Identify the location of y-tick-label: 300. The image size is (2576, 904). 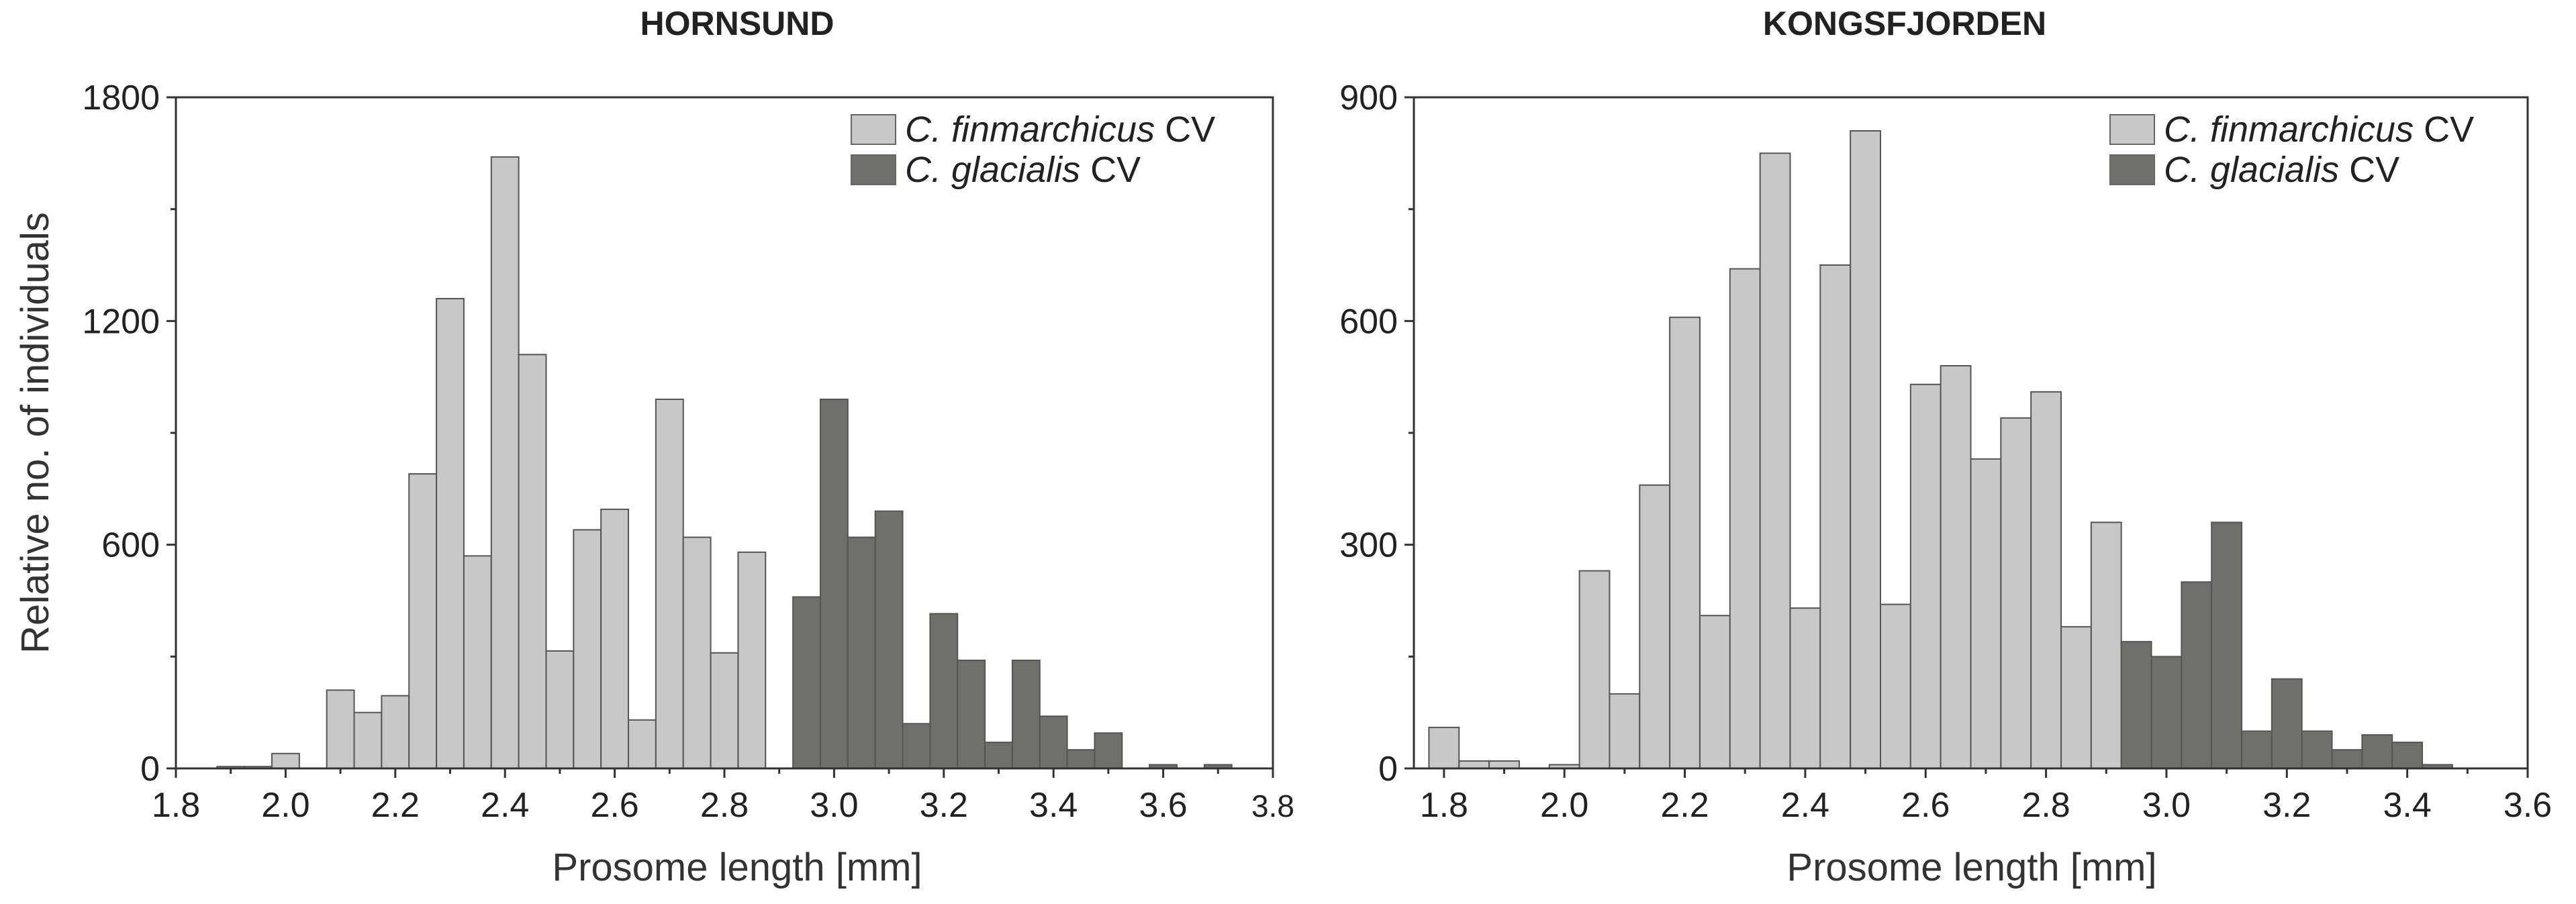
(1368, 545).